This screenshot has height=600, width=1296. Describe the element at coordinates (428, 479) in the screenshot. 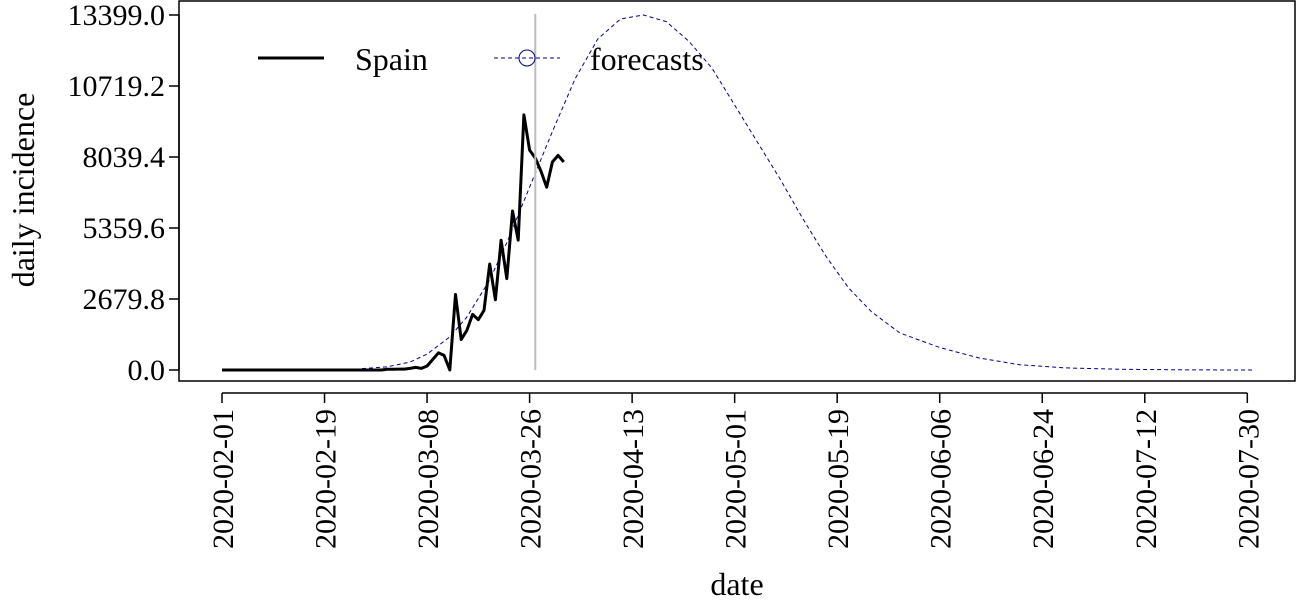

I see `x-tick-label: 2020-03-08` at that location.